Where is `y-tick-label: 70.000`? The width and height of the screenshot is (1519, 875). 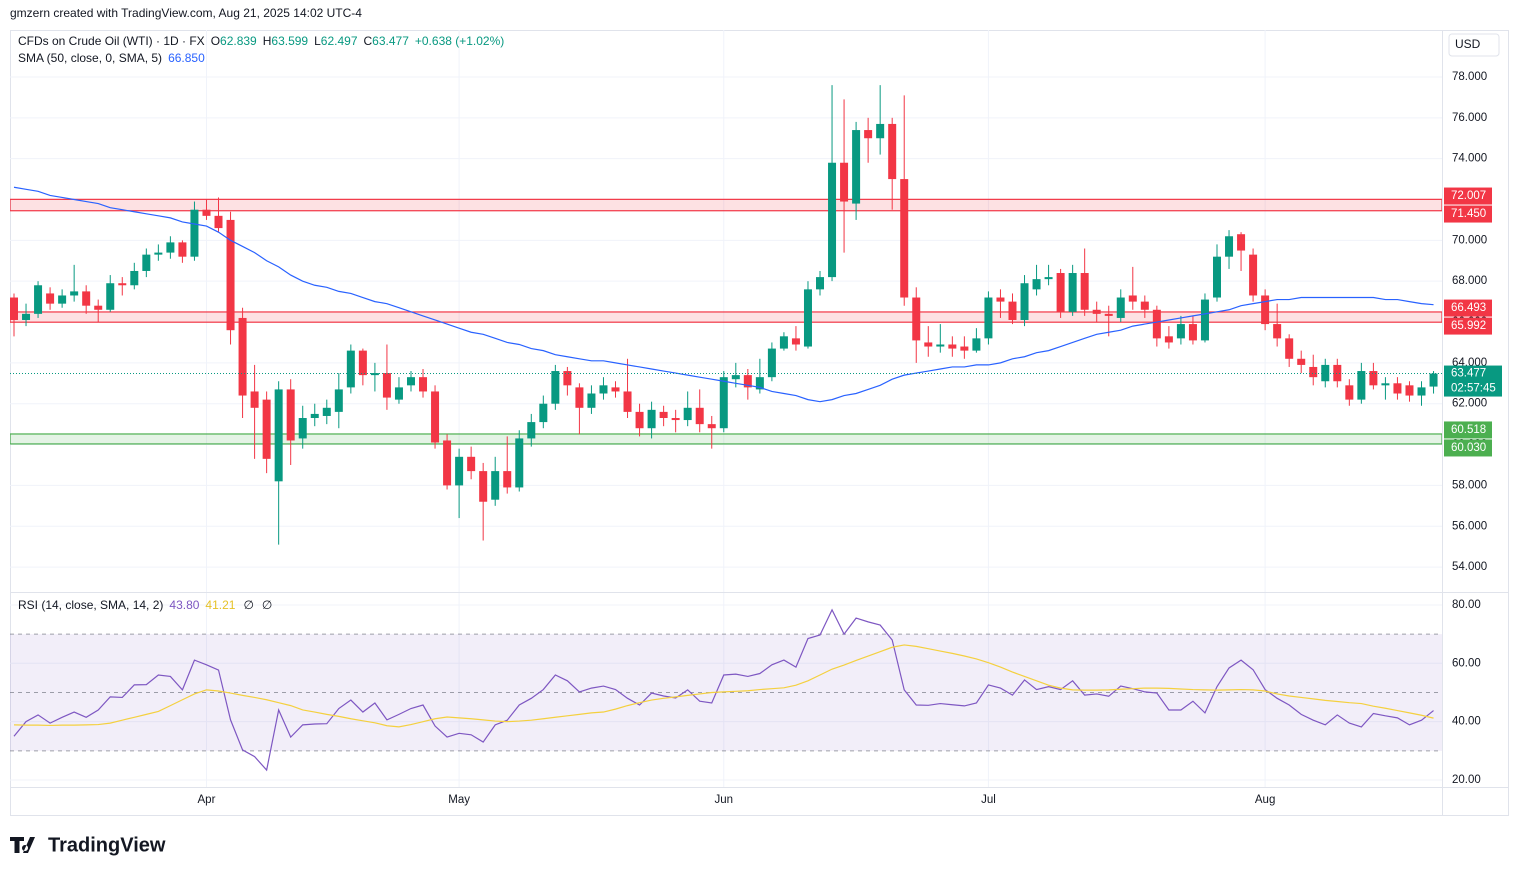
y-tick-label: 70.000 is located at coordinates (1469, 240).